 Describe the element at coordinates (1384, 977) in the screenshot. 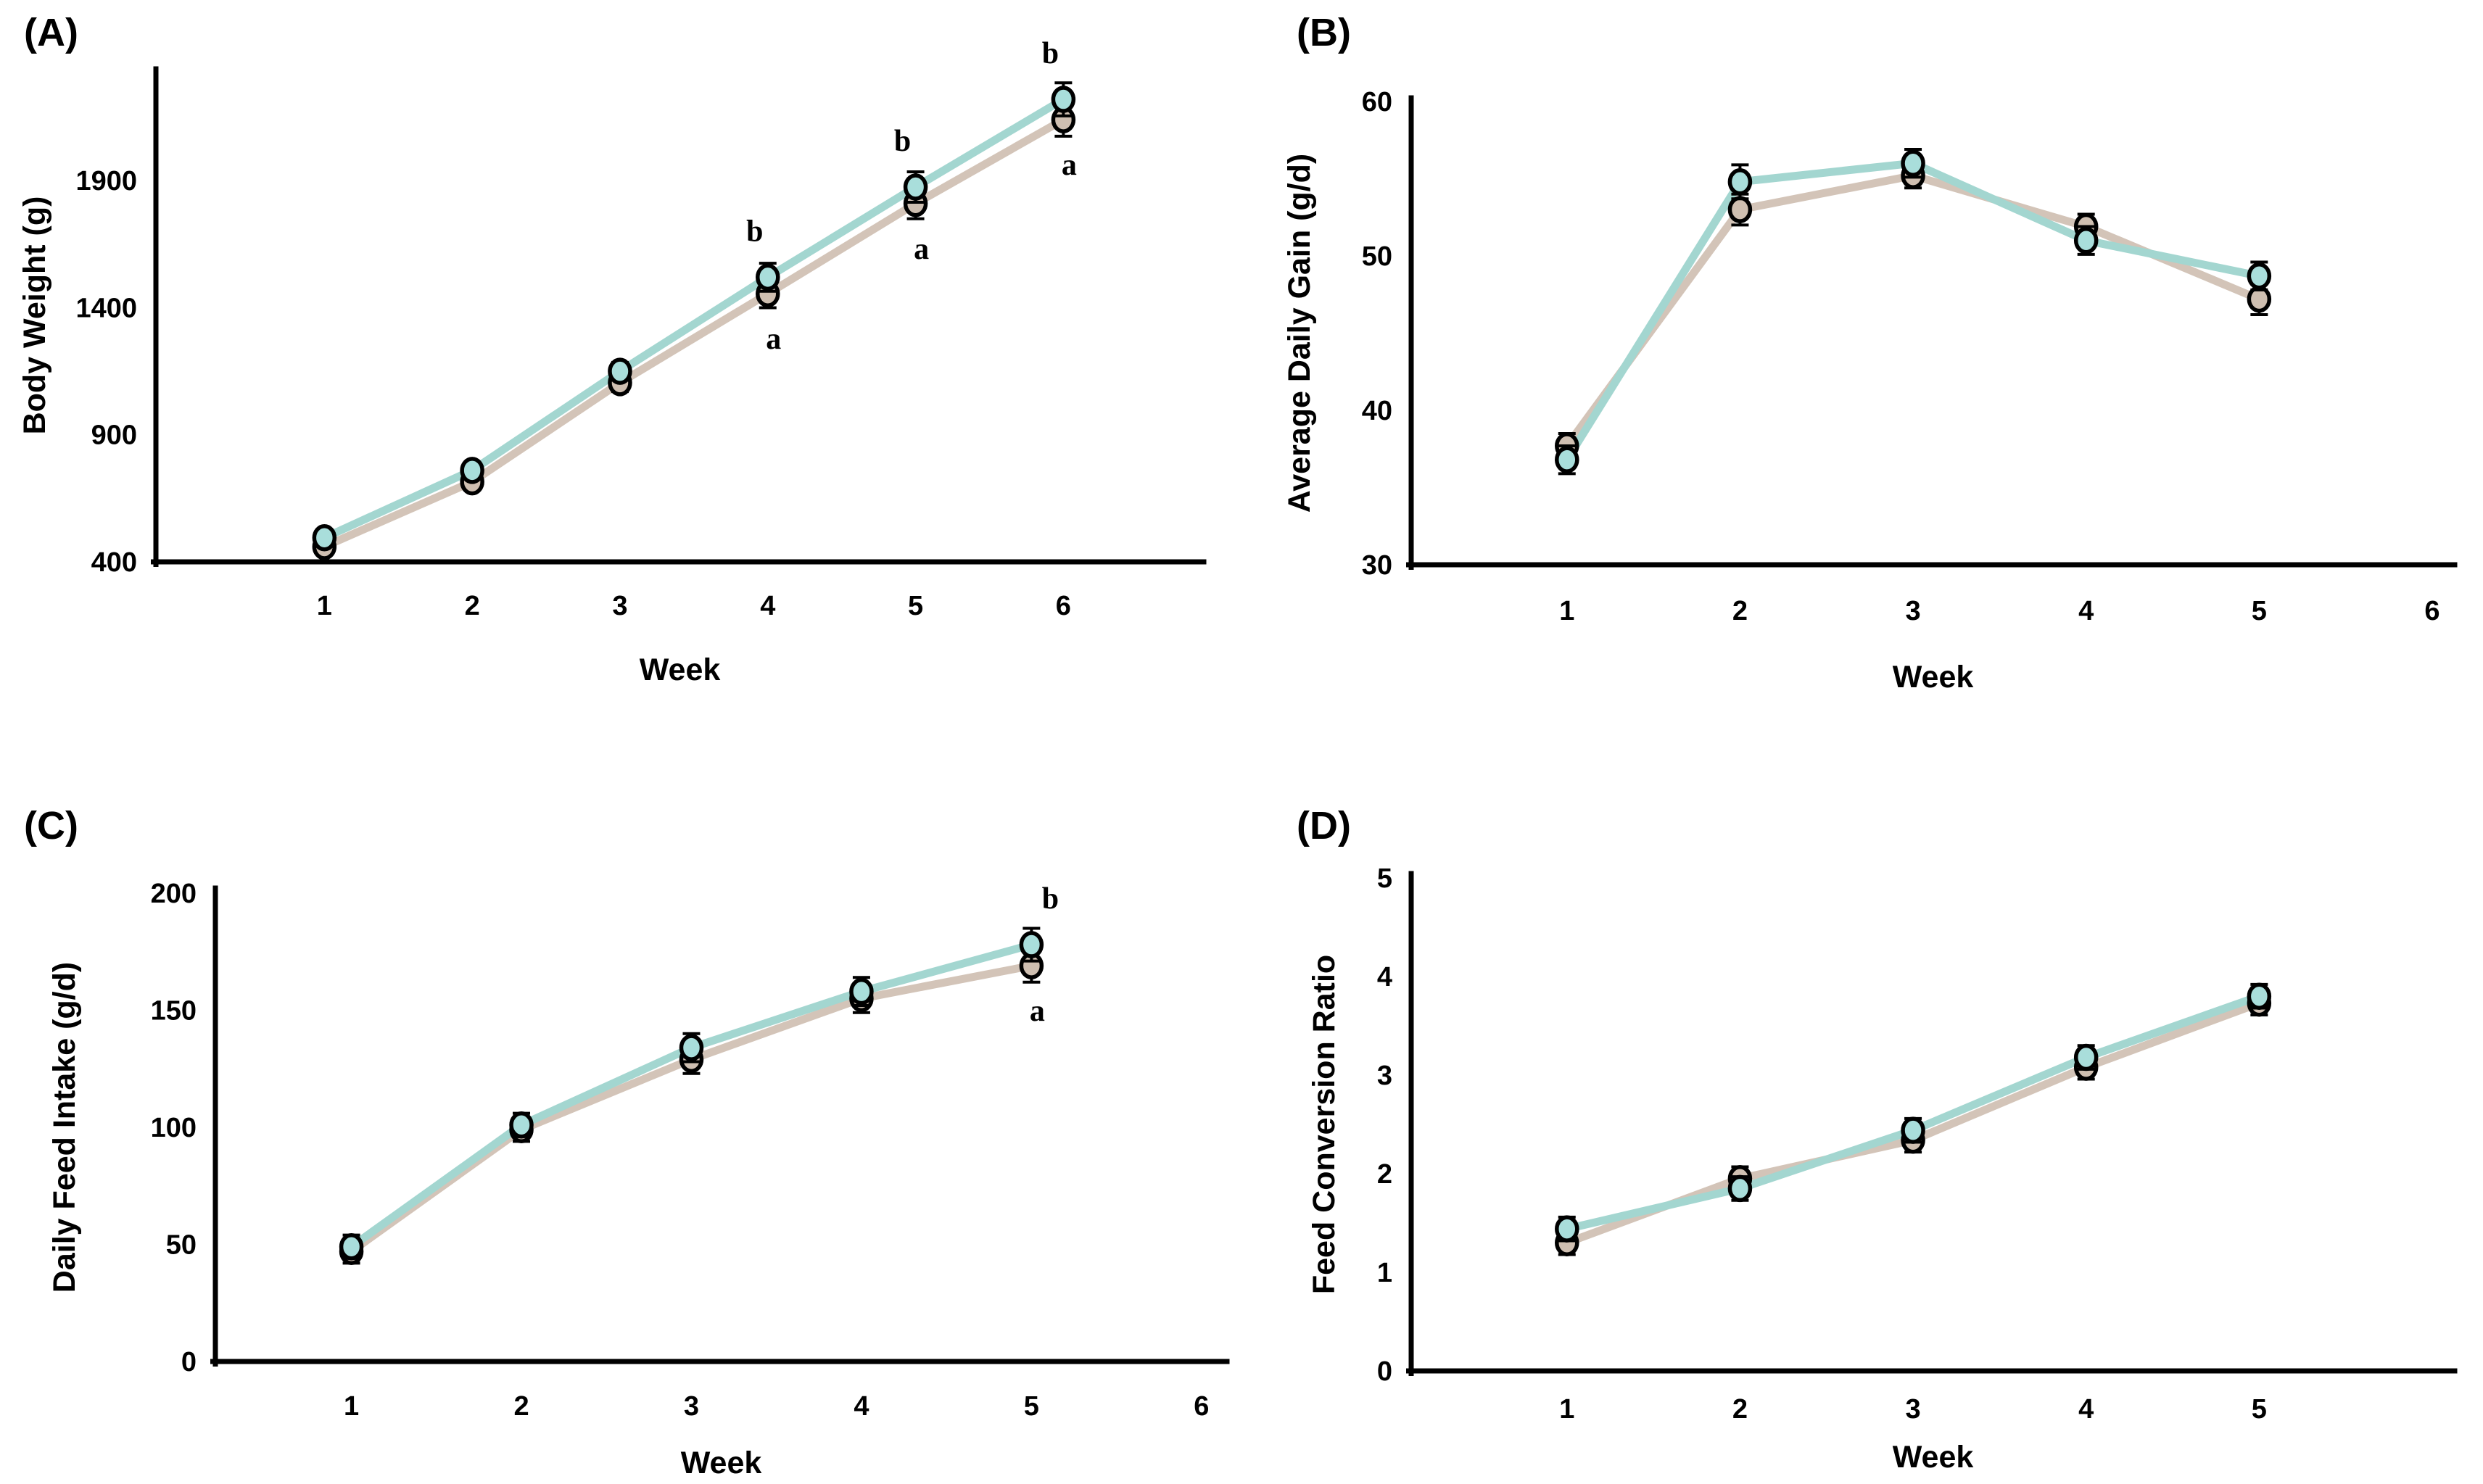

I see `y-tick-label: 4` at that location.